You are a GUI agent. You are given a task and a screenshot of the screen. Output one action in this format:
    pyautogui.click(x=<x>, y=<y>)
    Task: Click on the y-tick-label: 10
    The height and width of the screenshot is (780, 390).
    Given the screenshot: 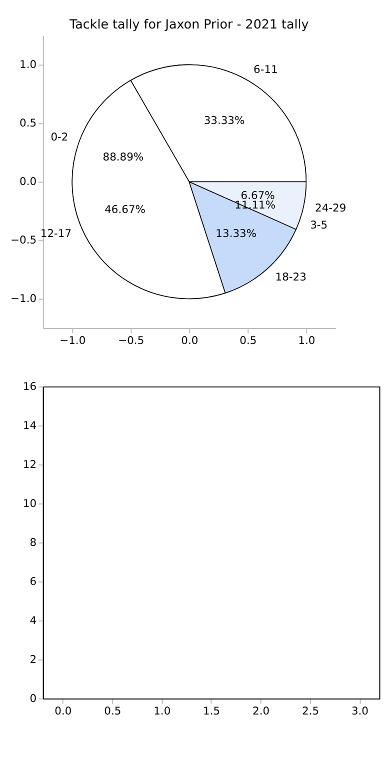 What is the action you would take?
    pyautogui.click(x=29, y=503)
    